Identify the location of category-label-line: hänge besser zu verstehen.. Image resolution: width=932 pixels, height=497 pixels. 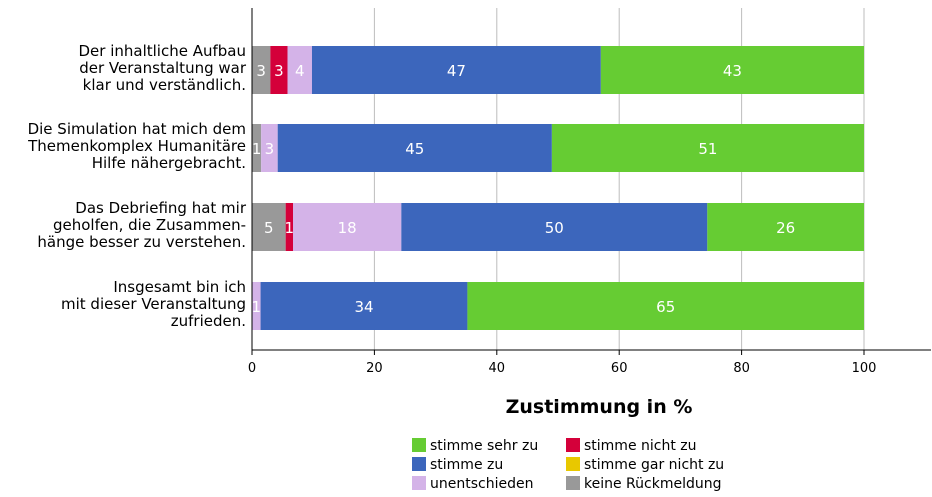
(141, 242).